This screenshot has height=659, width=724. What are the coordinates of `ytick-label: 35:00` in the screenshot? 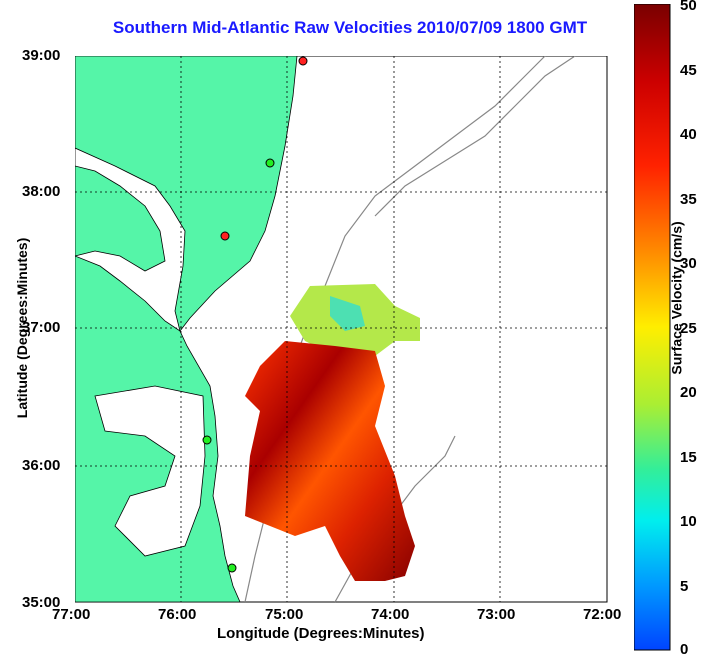 It's located at (41, 602).